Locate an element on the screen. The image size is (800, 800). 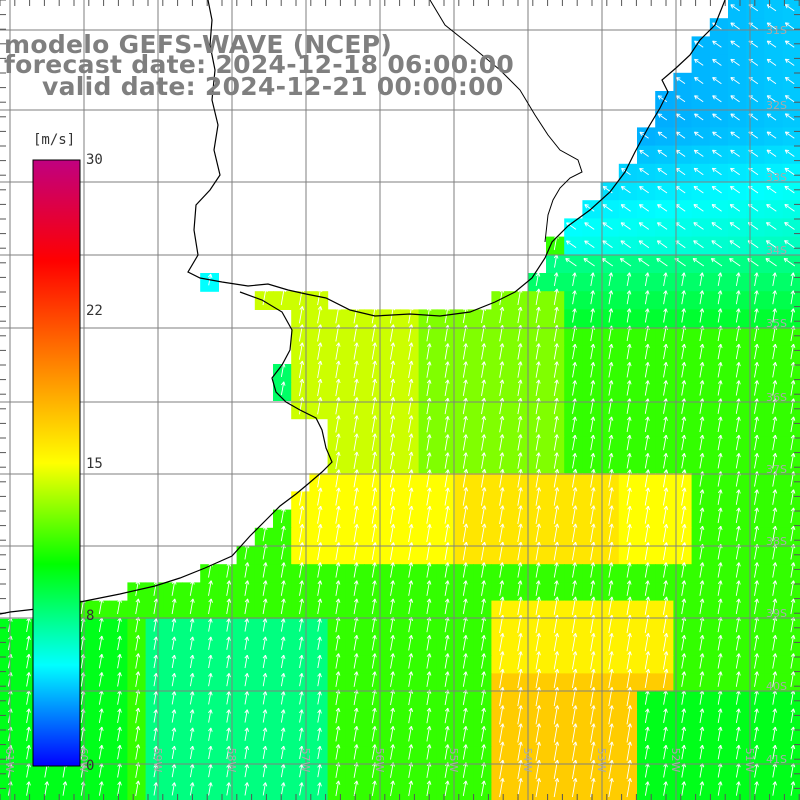
latitude-labels: 31S 32S 33S 34S 35S 36S 37S 38S 39S 40S 41S is located at coordinates (776, 395).